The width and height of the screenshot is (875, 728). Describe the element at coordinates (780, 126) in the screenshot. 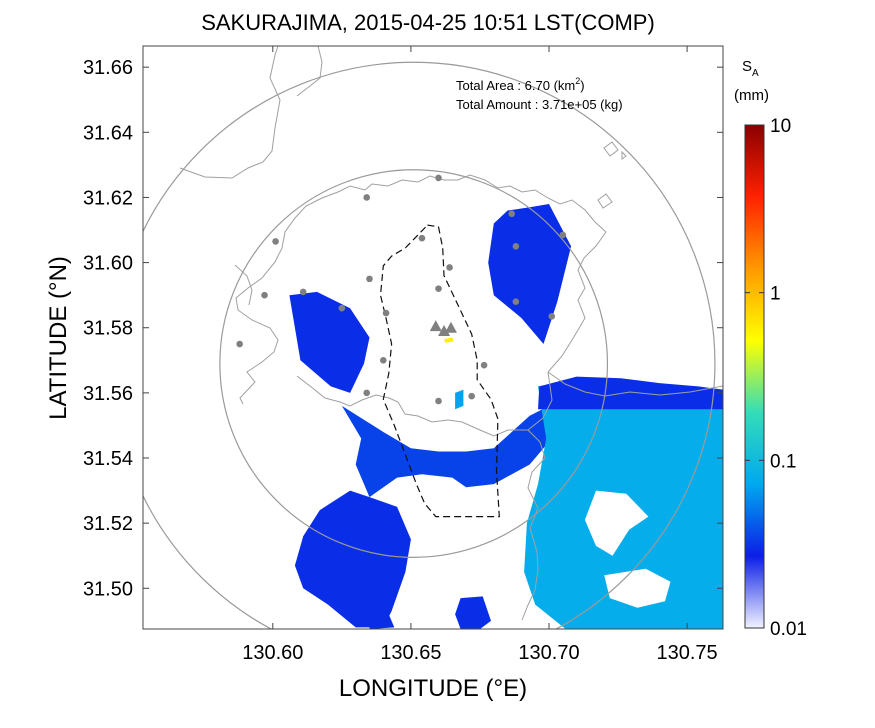

I see `colorbar-tick-label: 10` at that location.